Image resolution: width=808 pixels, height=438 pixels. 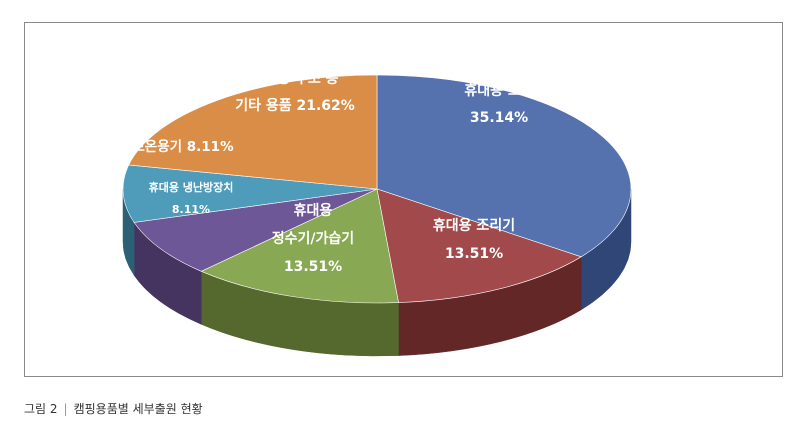 What do you see at coordinates (474, 240) in the screenshot?
I see `data-label-1: 휴대용 조리기 13.51%` at bounding box center [474, 240].